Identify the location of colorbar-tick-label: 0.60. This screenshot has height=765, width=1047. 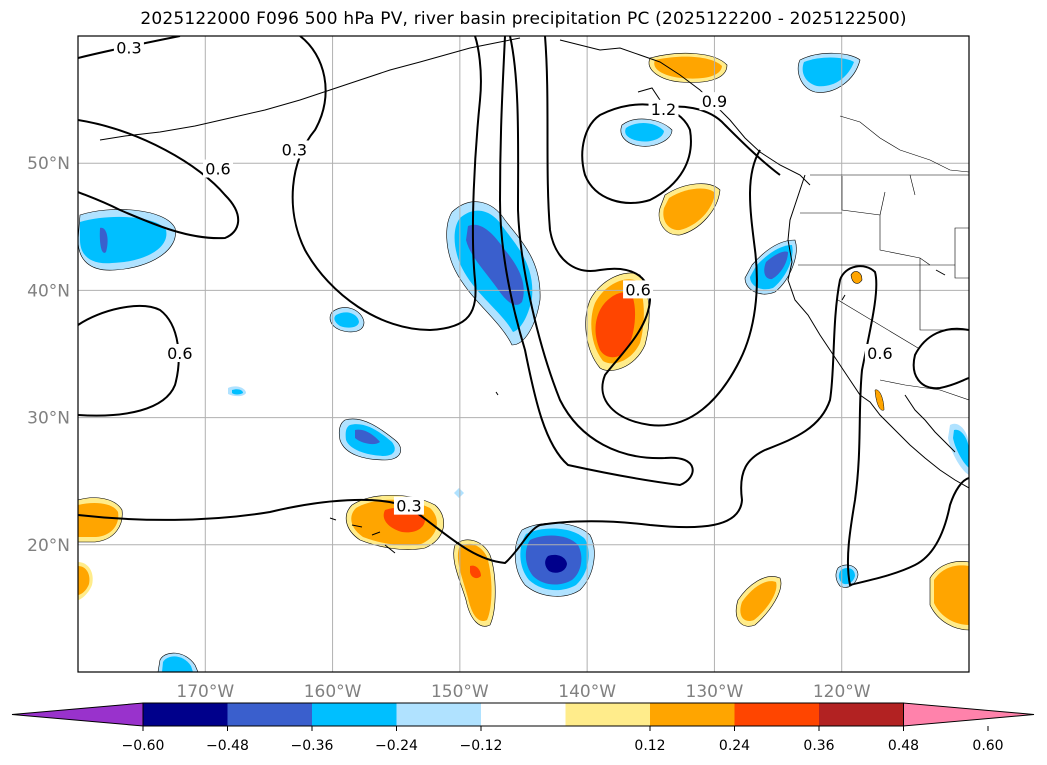
(987, 746).